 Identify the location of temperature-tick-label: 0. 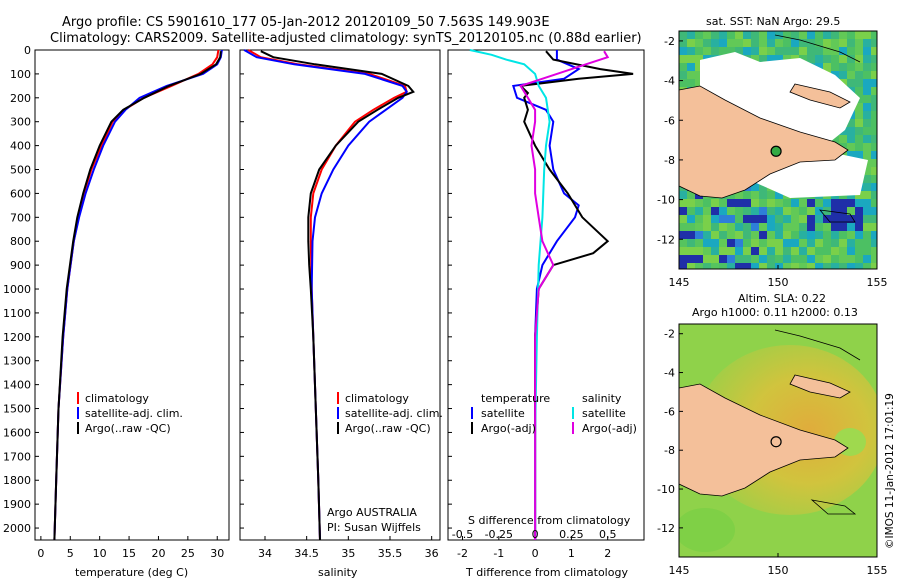
(40, 553).